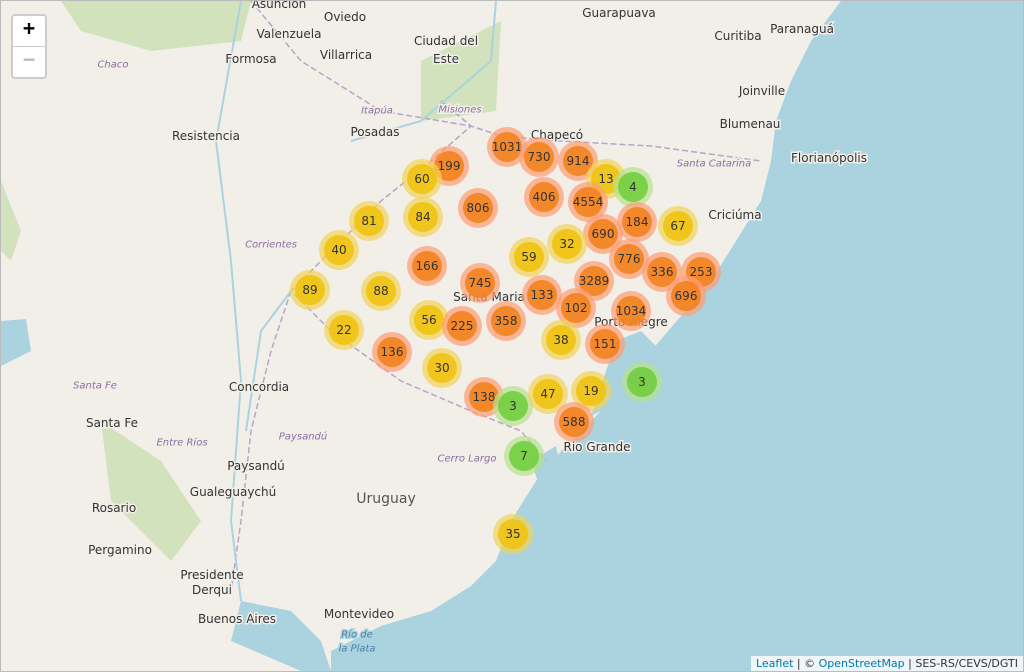 Image resolution: width=1024 pixels, height=672 pixels. What do you see at coordinates (734, 215) in the screenshot?
I see `place-label: Criciúma` at bounding box center [734, 215].